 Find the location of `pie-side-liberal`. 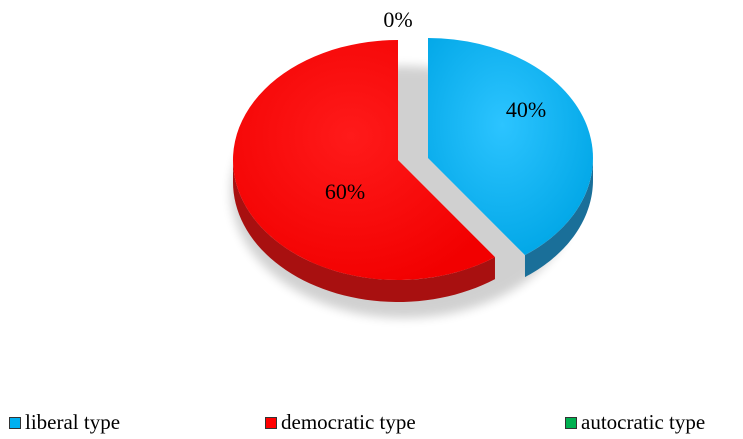

pie-side-liberal is located at coordinates (558, 218).